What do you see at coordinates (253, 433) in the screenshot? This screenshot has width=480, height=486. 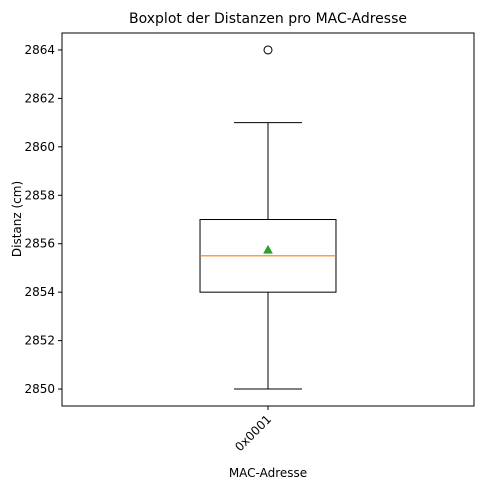 I see `x-tick-label: 0x0001` at bounding box center [253, 433].